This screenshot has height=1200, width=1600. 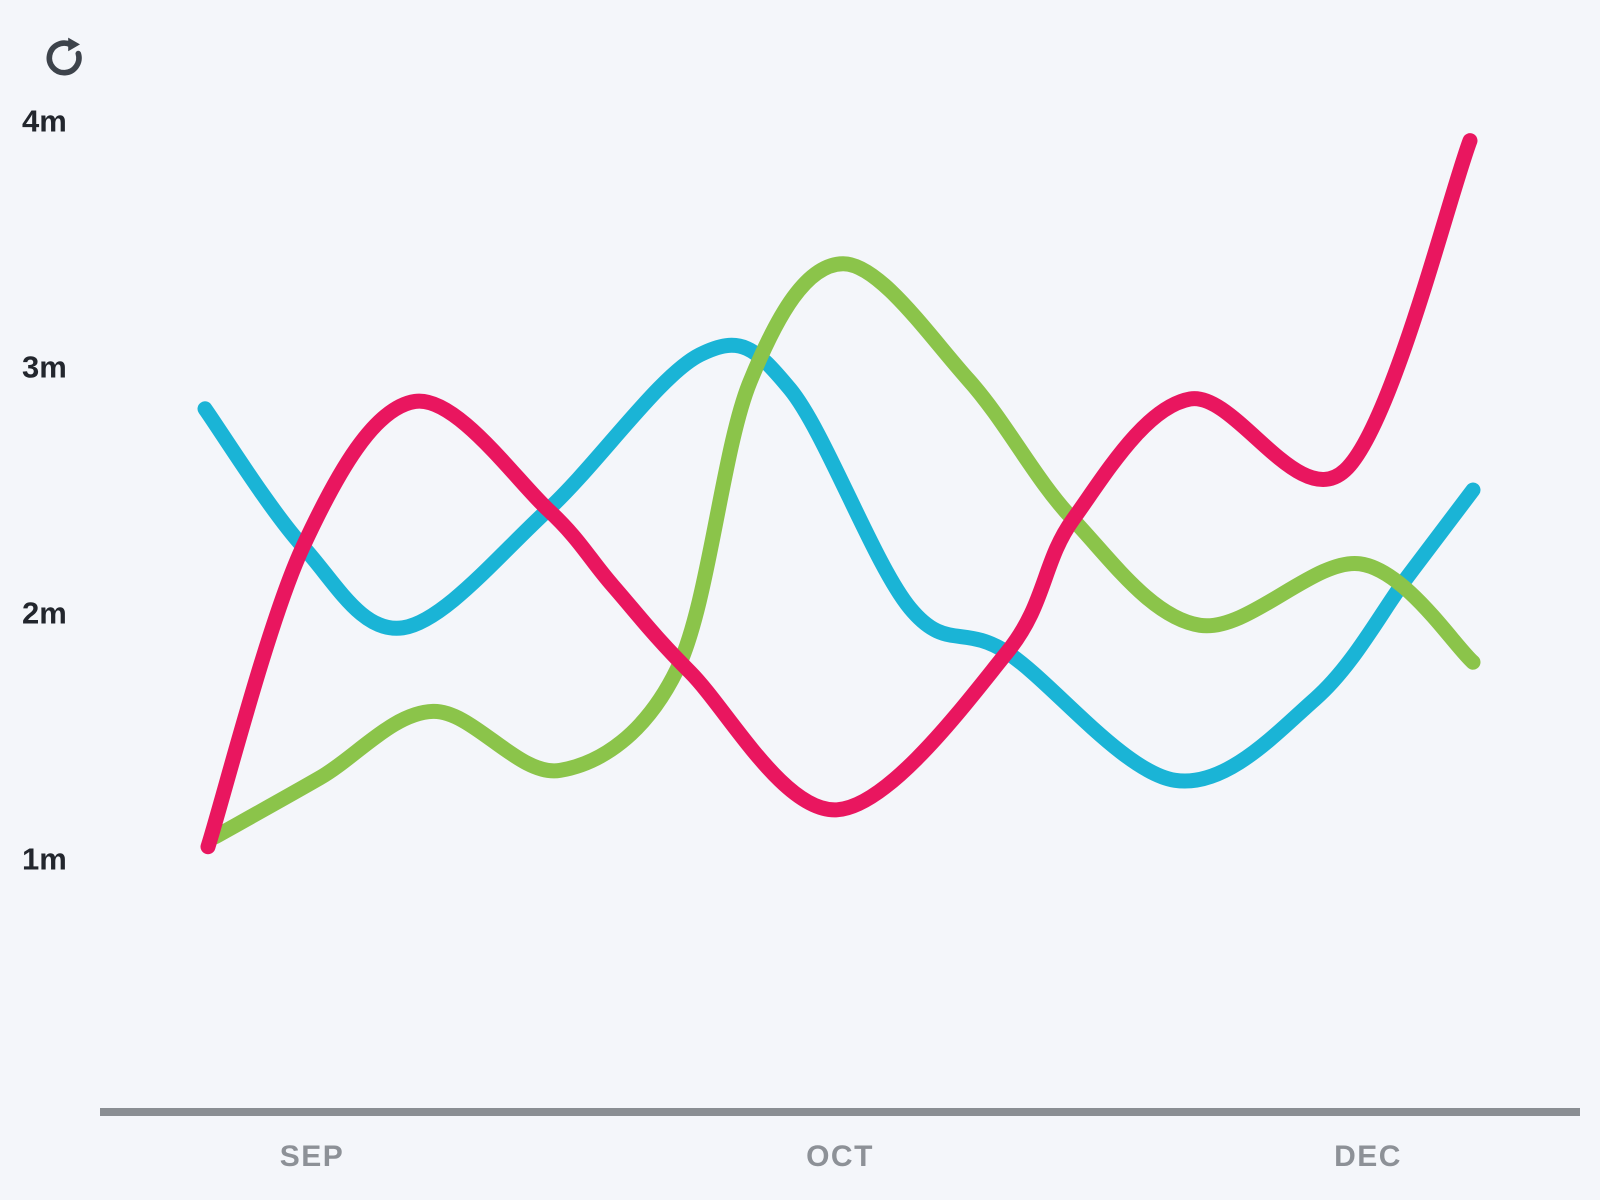 I want to click on y-axis-label-3m: 3m, so click(x=44, y=367).